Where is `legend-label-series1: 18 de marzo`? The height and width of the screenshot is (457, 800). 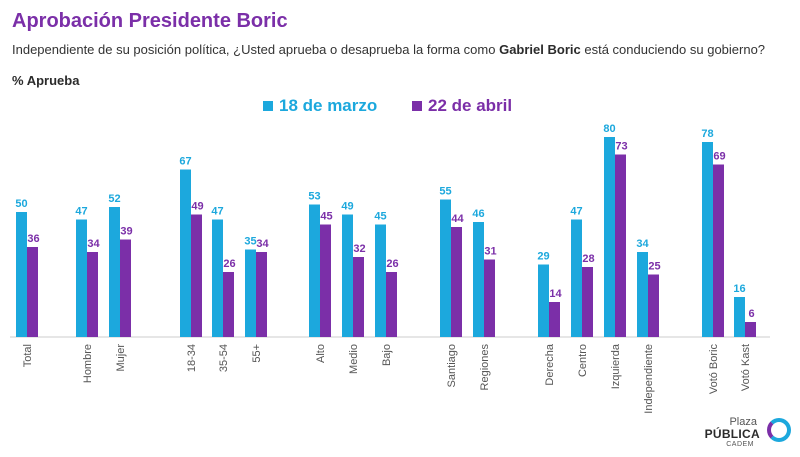 legend-label-series1: 18 de marzo is located at coordinates (328, 105).